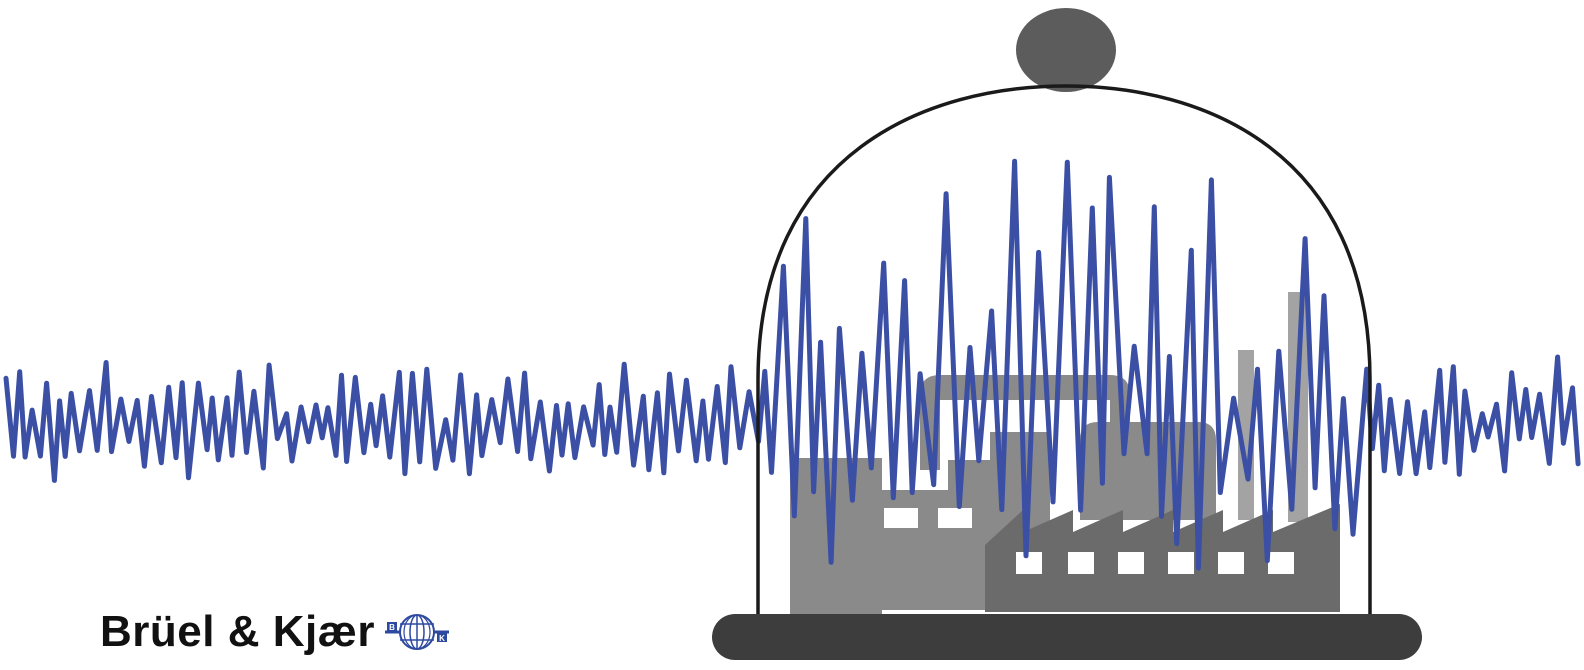 This screenshot has height=670, width=1584. Describe the element at coordinates (392, 627) in the screenshot. I see `logo-letter-b: B` at that location.